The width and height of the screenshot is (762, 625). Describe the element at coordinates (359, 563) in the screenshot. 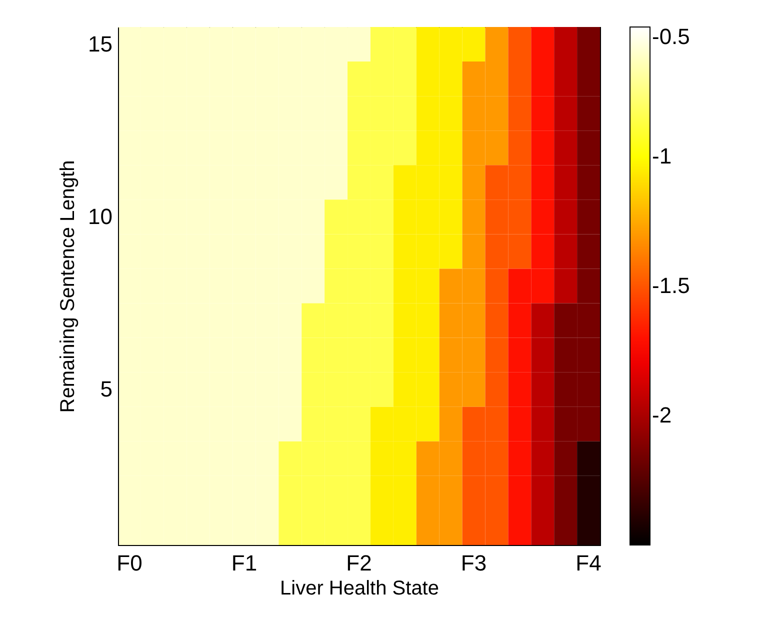

I see `x-tick-label: F2` at that location.